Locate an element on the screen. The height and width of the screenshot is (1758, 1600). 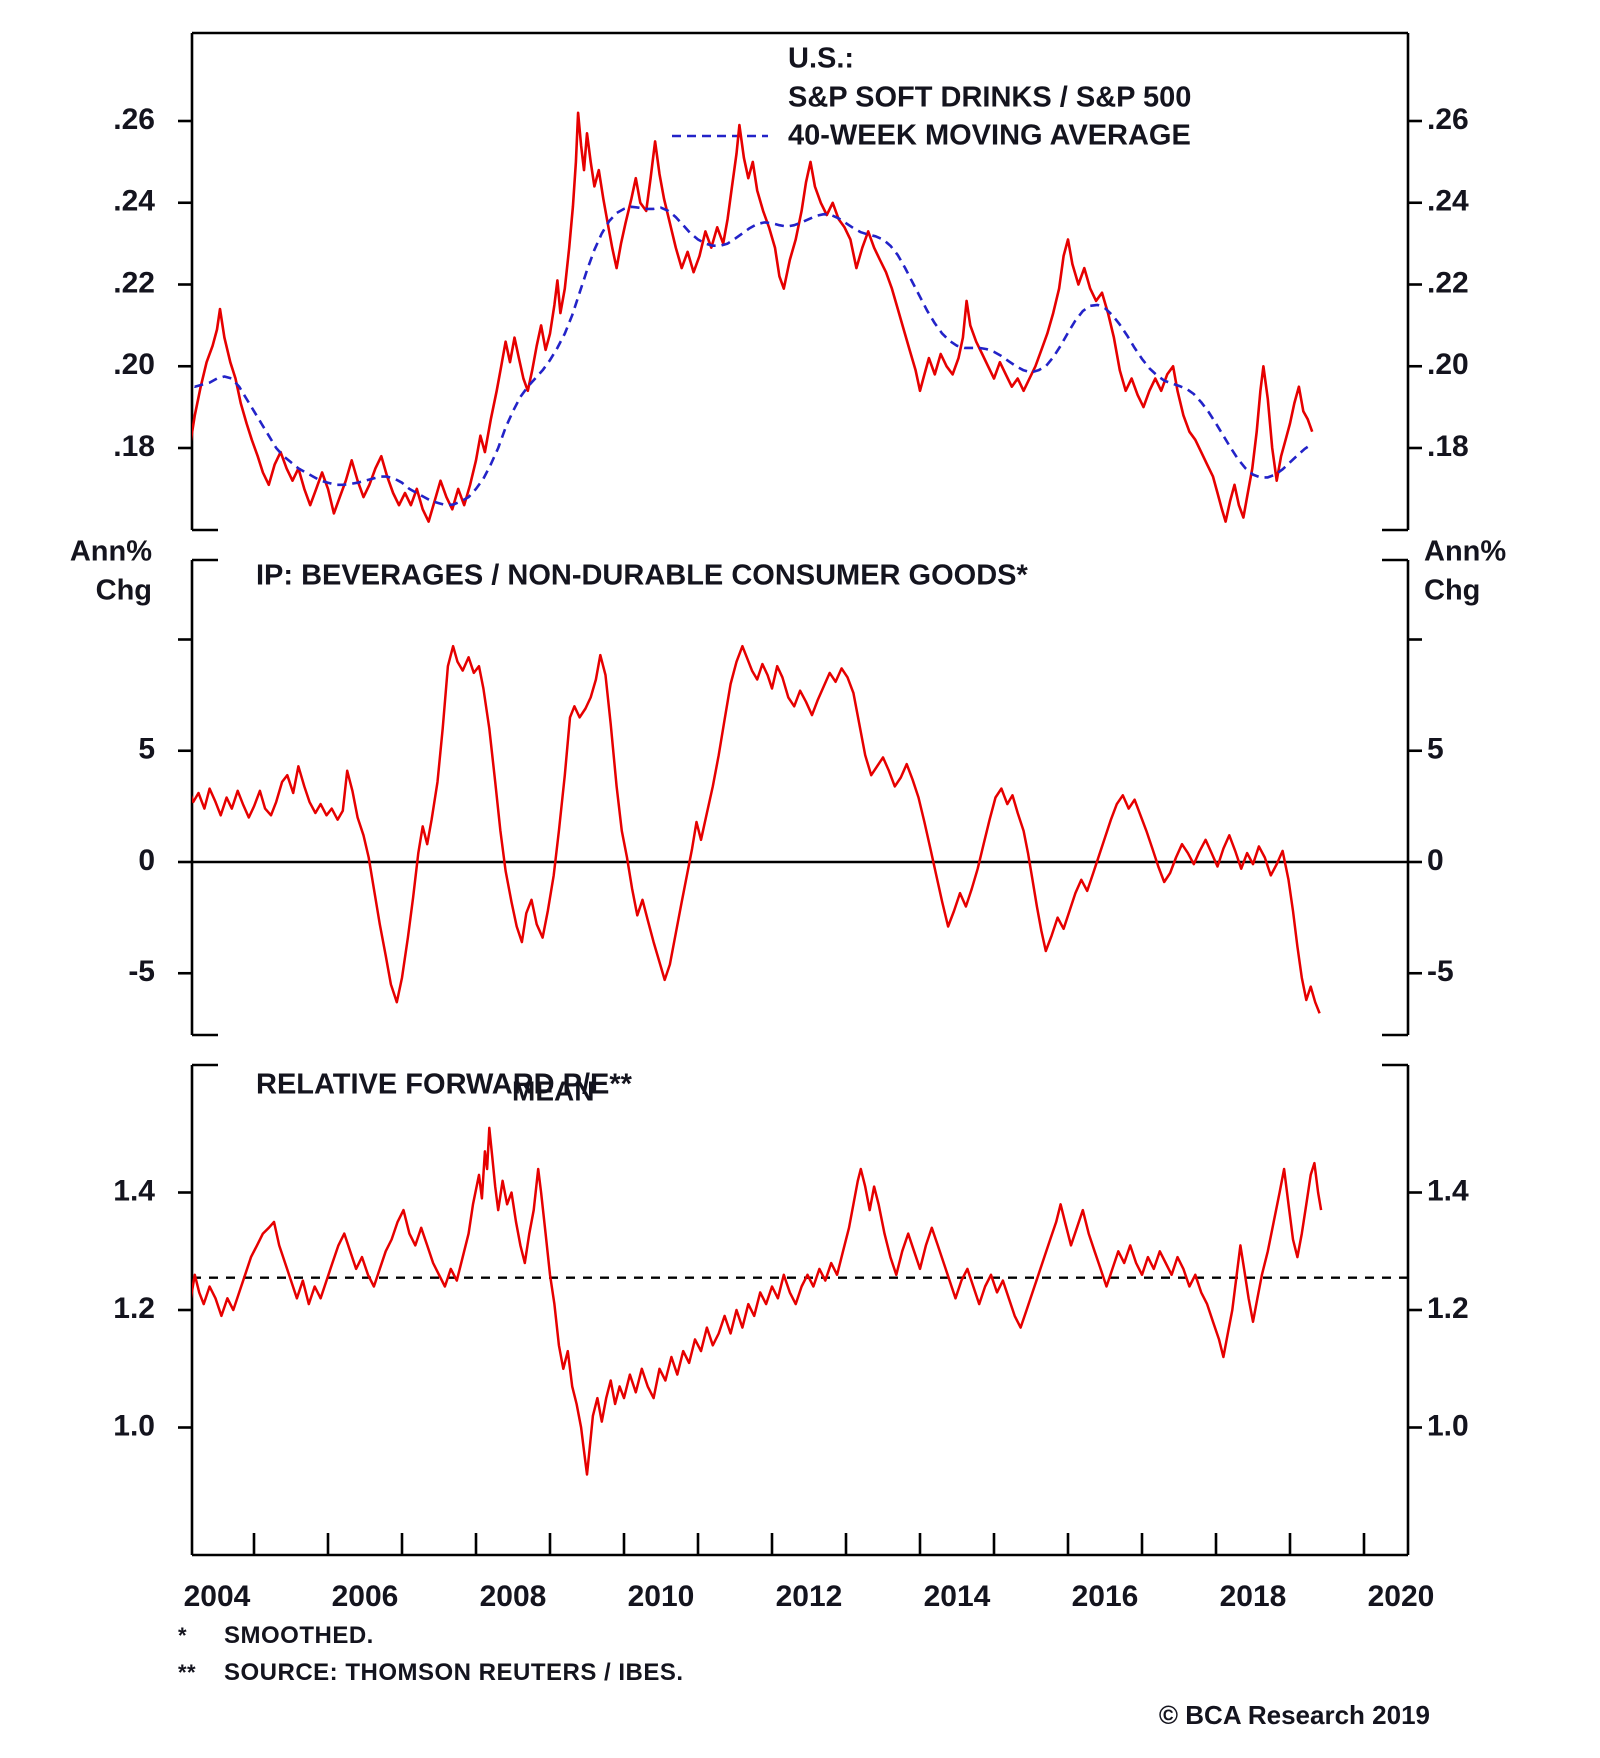
y-label-left: .22 is located at coordinates (134, 282).